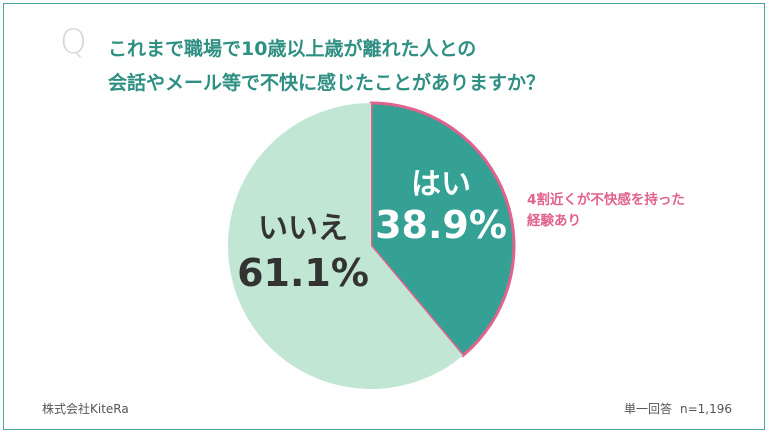  I want to click on survey-meta: 単一回答 n=1,196, so click(678, 408).